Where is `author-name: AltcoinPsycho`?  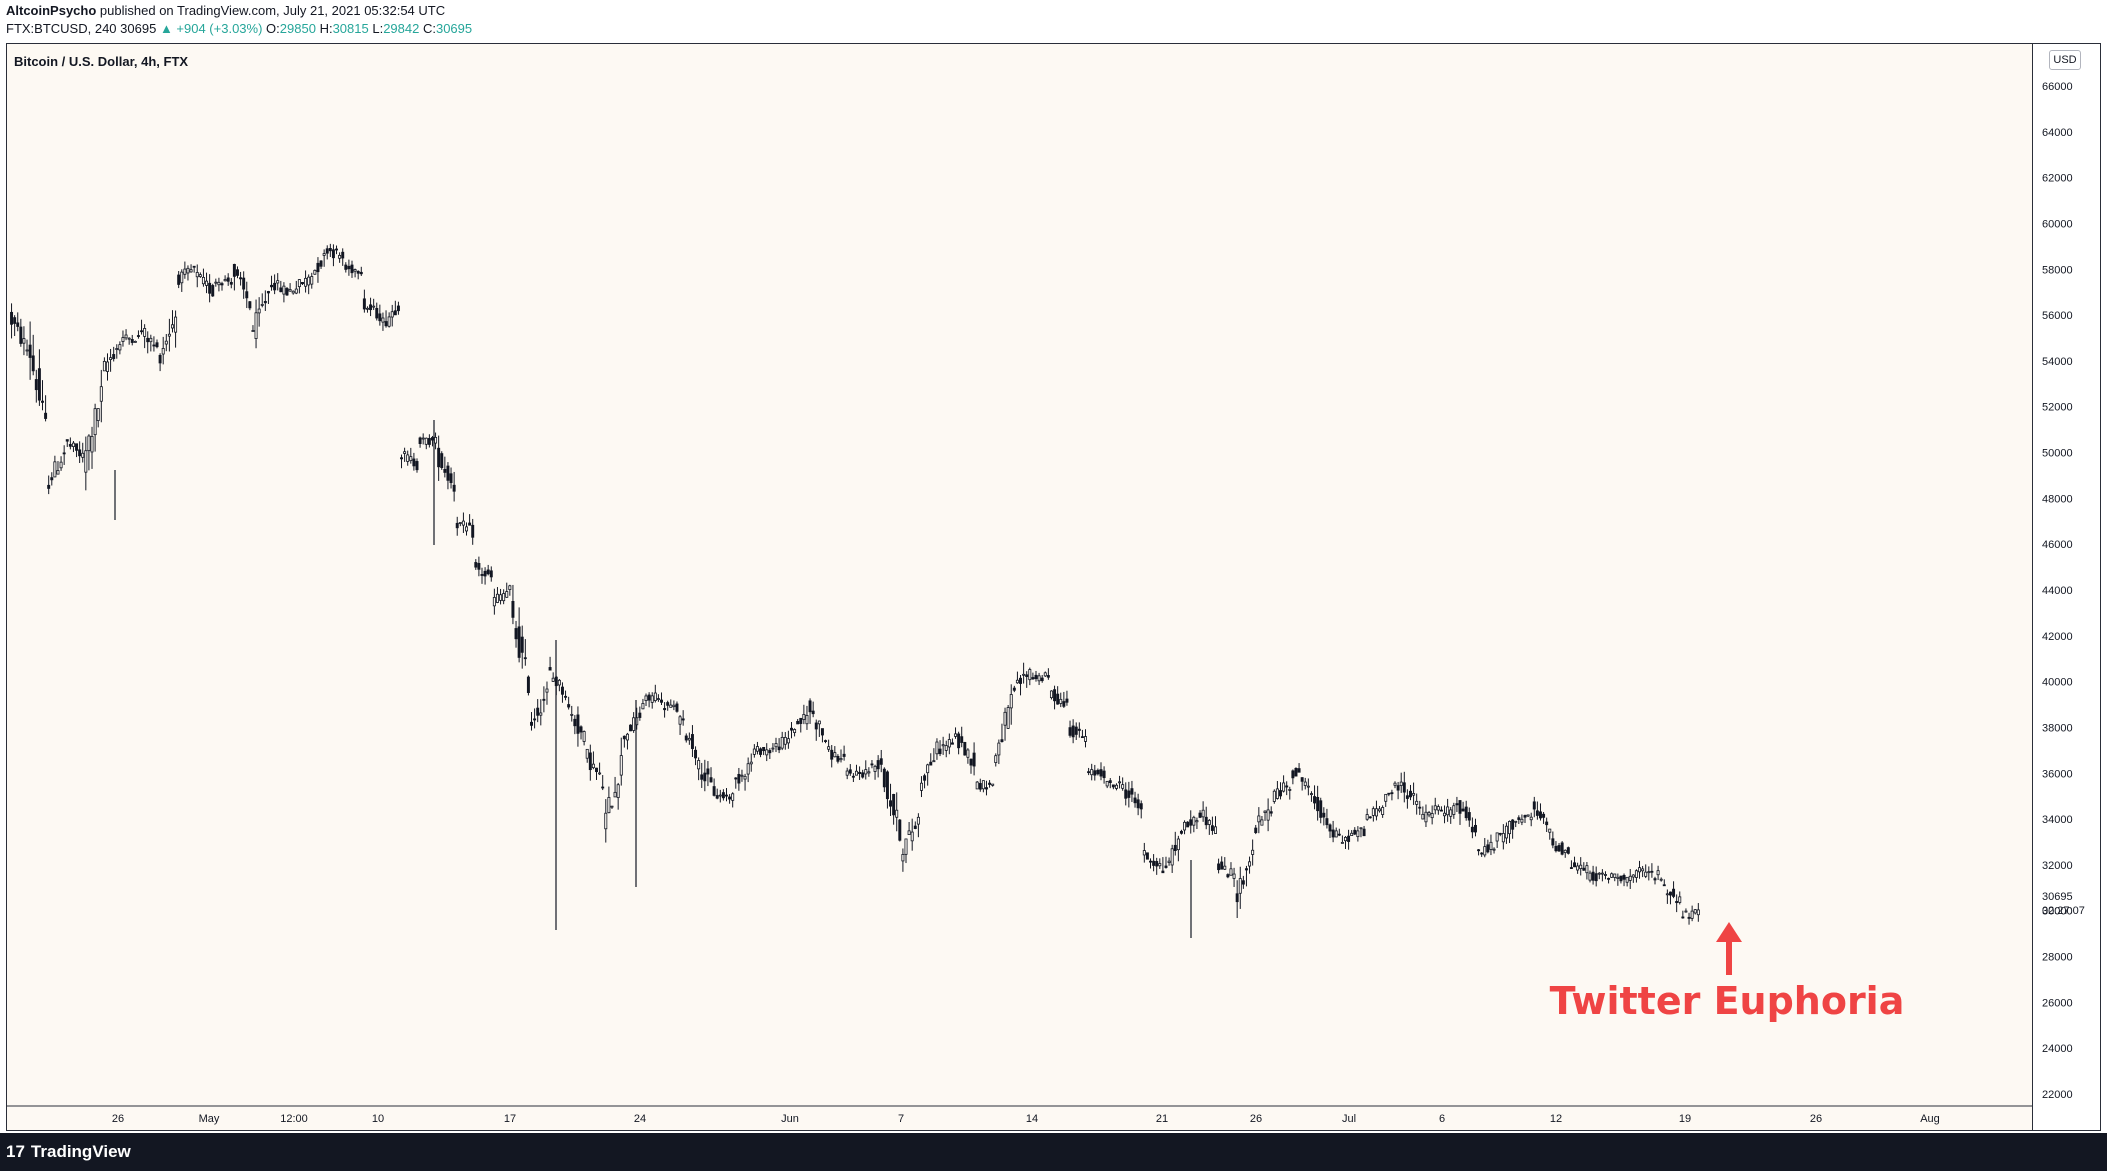 author-name: AltcoinPsycho is located at coordinates (51, 10).